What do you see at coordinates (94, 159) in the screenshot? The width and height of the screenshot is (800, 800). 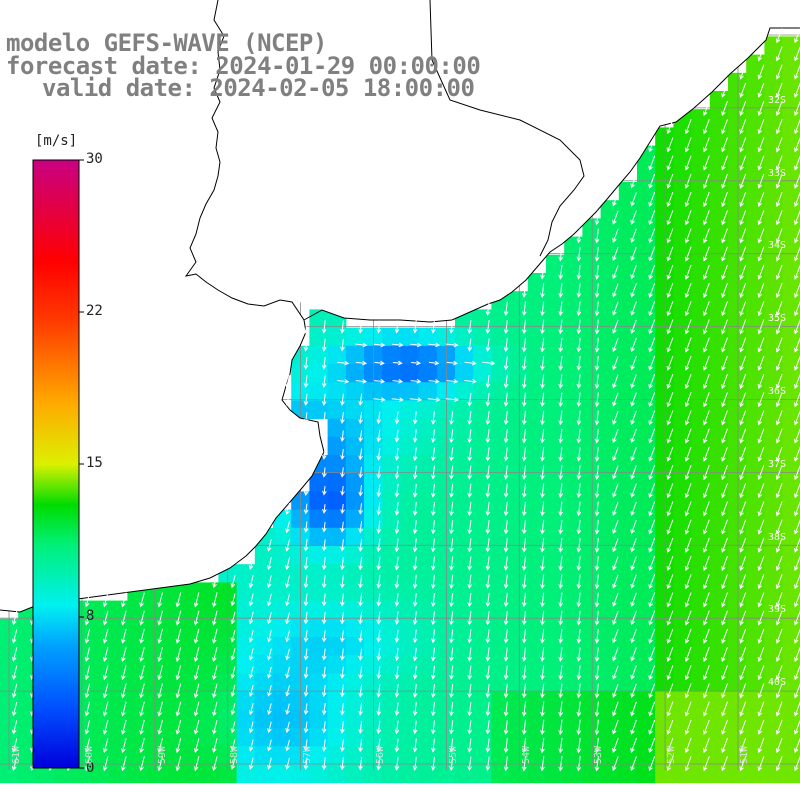 I see `colorbar-tick-30: 30` at bounding box center [94, 159].